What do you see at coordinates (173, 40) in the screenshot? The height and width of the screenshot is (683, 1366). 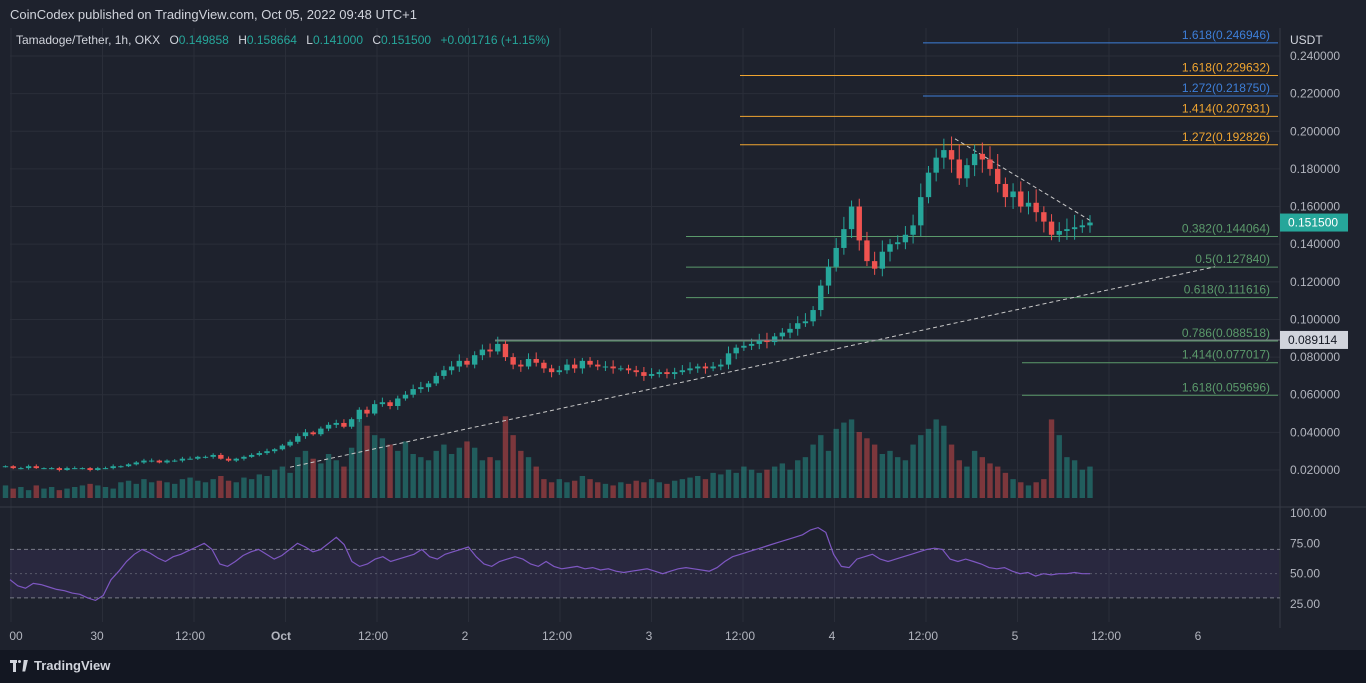 I see `legend-o-label: O` at bounding box center [173, 40].